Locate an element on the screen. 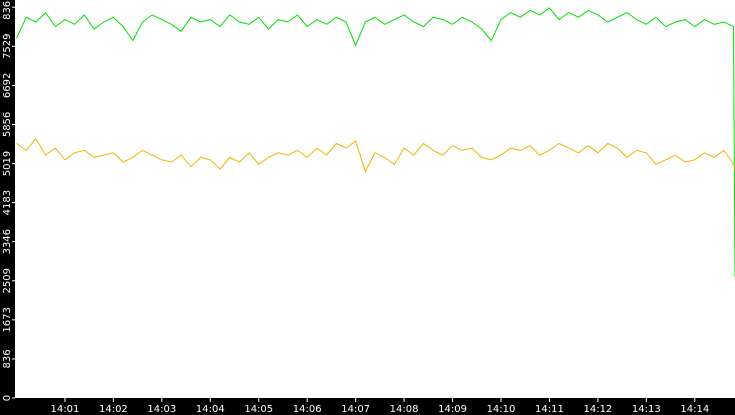 The image size is (735, 415). y-tick-label: 5856 is located at coordinates (7, 124).